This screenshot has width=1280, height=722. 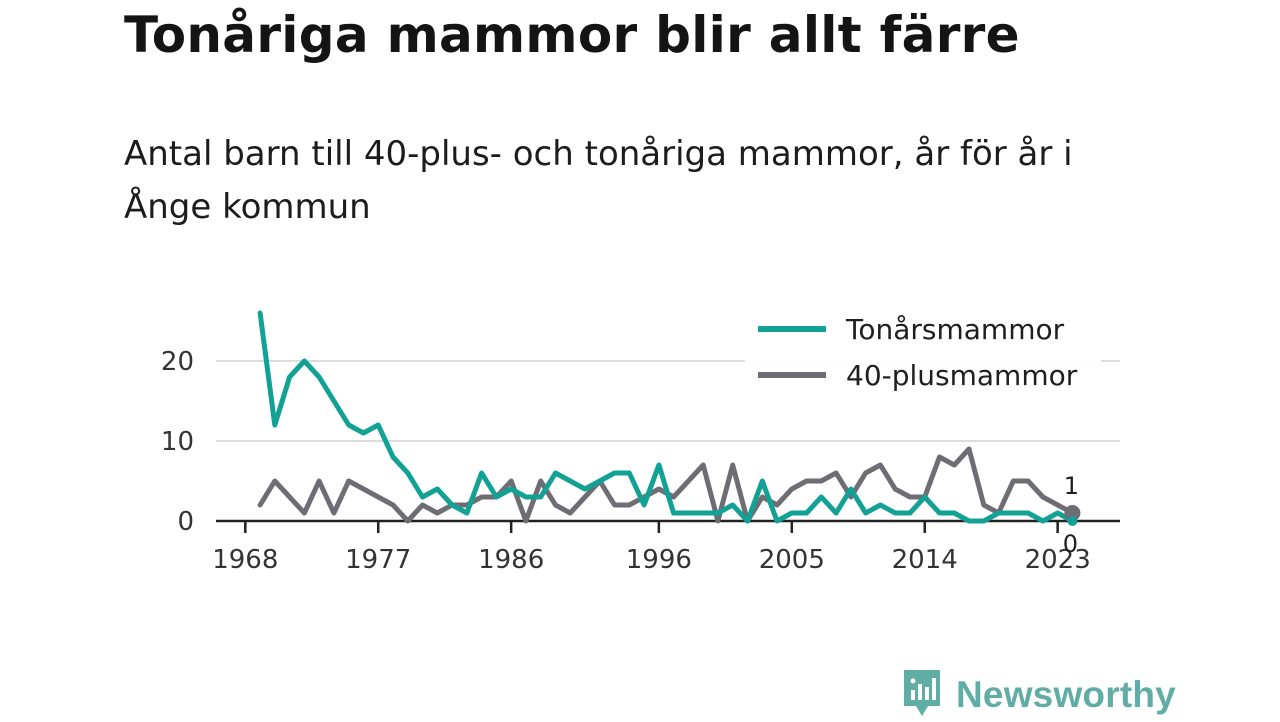 I want to click on y-tick-label-20: 20, so click(x=177, y=362).